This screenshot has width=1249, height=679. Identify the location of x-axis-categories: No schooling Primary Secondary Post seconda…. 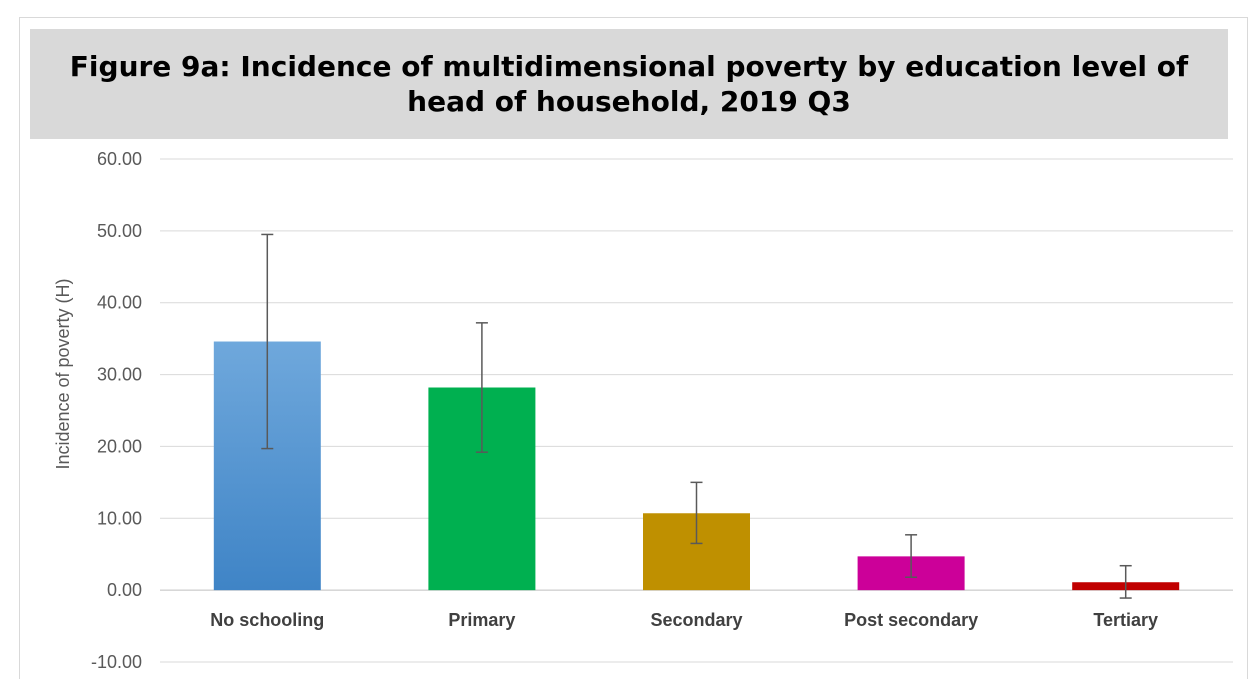
(684, 620).